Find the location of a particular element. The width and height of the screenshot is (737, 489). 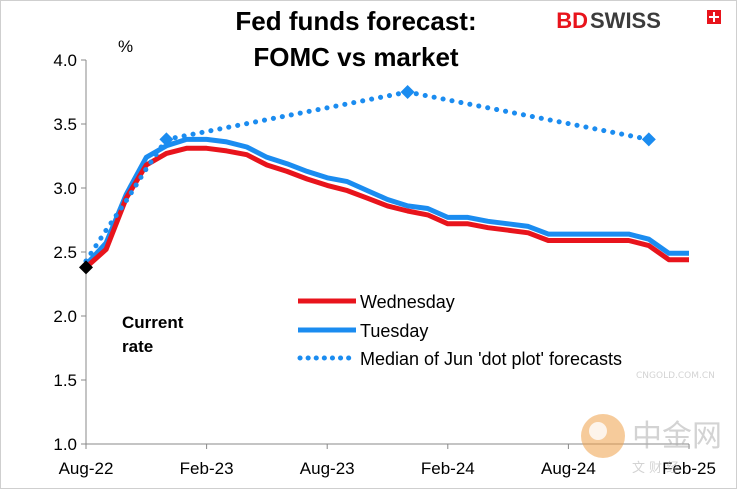

watermark-cn-text: 中金网 is located at coordinates (677, 436).